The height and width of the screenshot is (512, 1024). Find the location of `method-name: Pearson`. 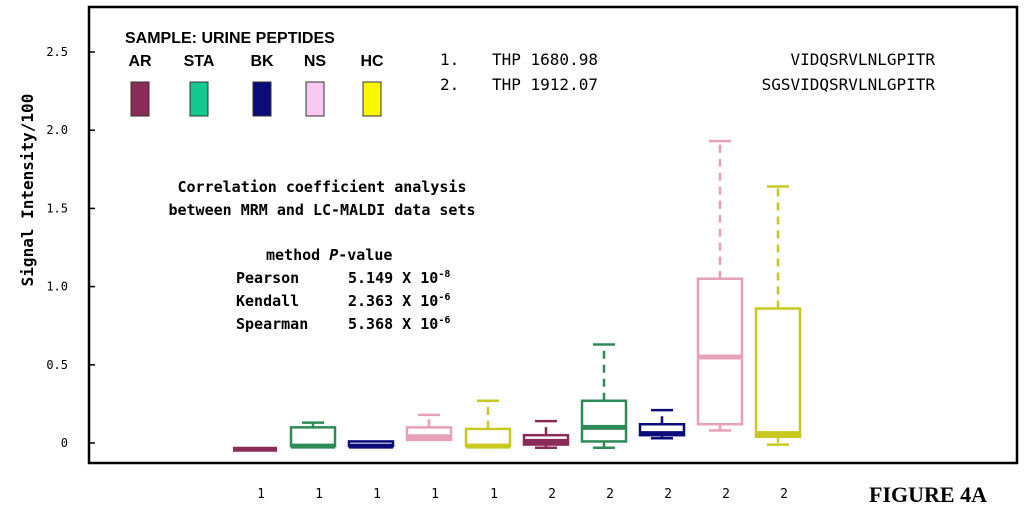

method-name: Pearson is located at coordinates (267, 278).